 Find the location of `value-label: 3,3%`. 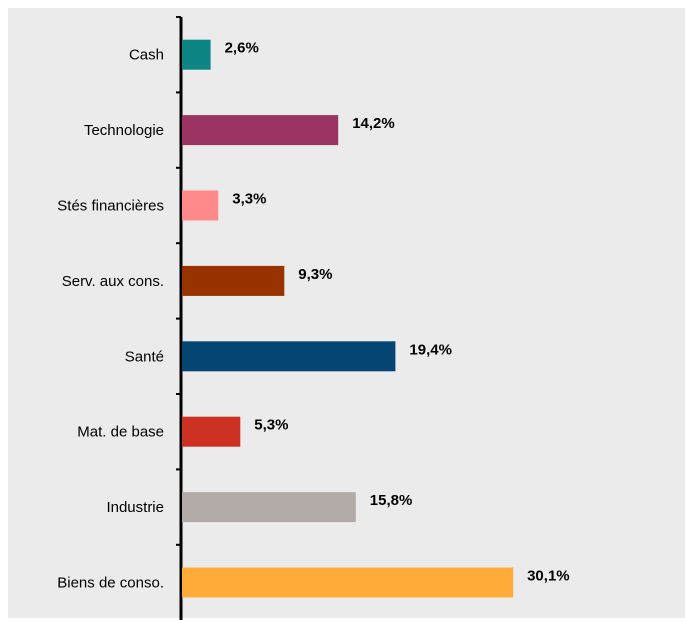

value-label: 3,3% is located at coordinates (249, 199).